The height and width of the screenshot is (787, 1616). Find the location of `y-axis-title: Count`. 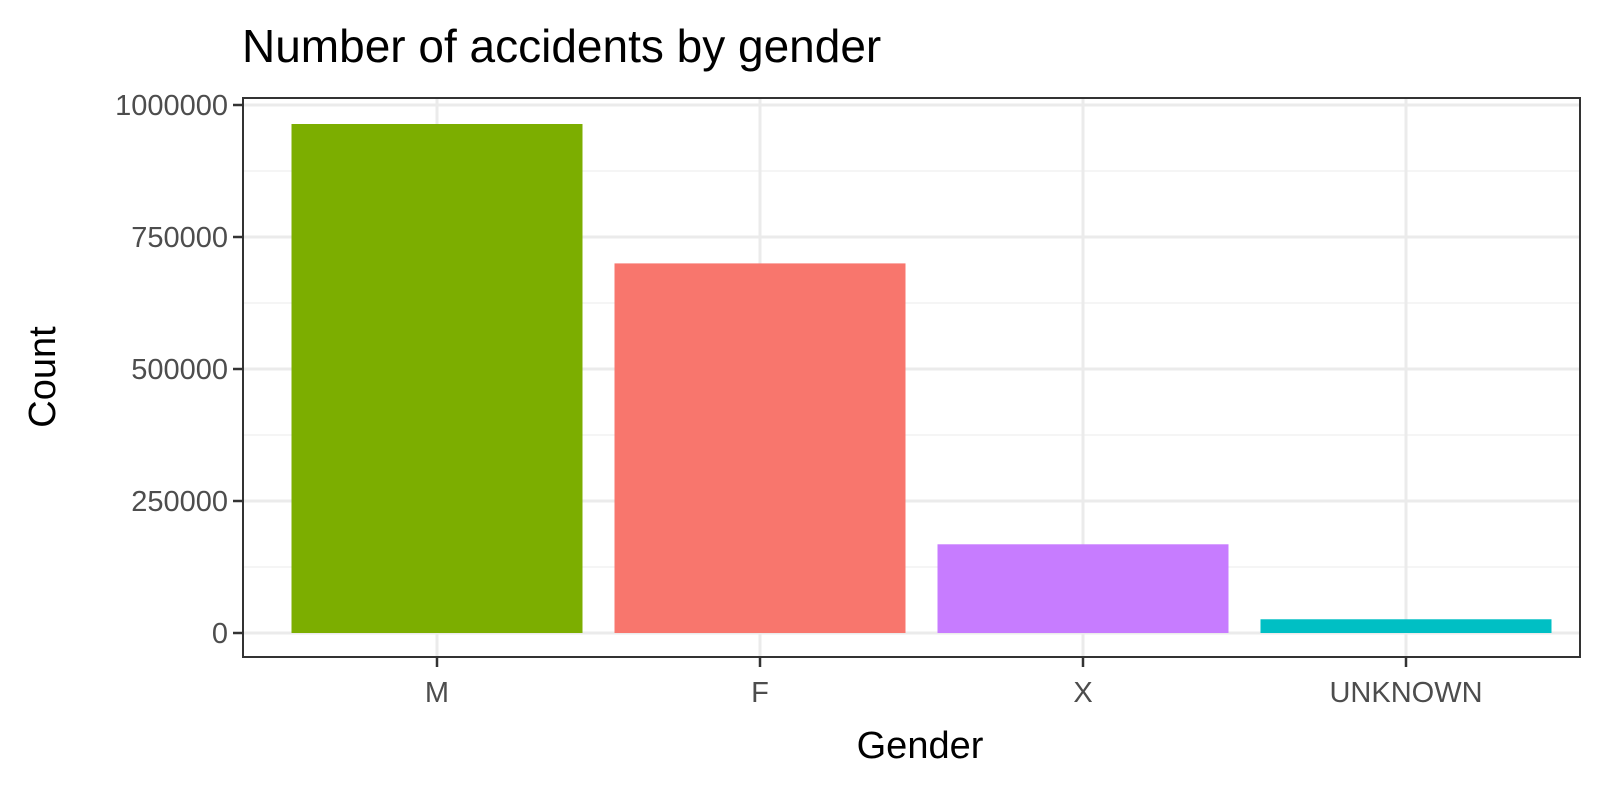

y-axis-title: Count is located at coordinates (43, 377).